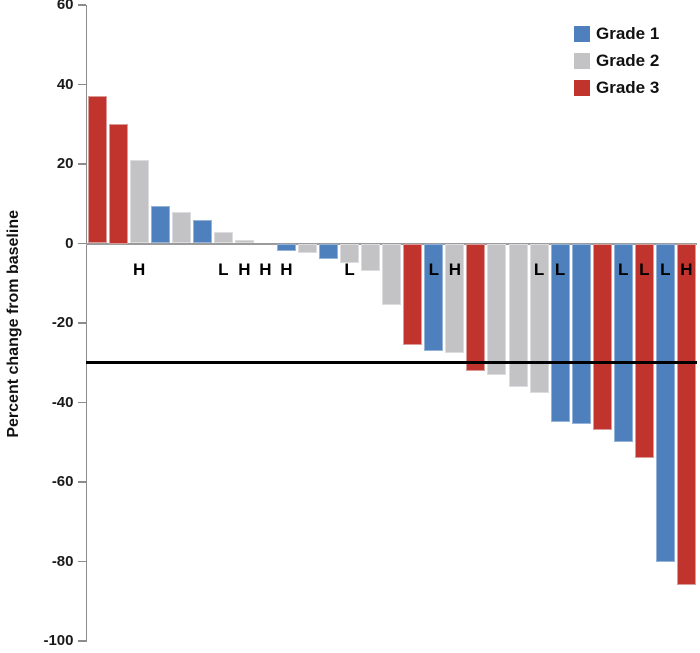 This screenshot has height=653, width=700. I want to click on legend-label: Grade 2, so click(628, 60).